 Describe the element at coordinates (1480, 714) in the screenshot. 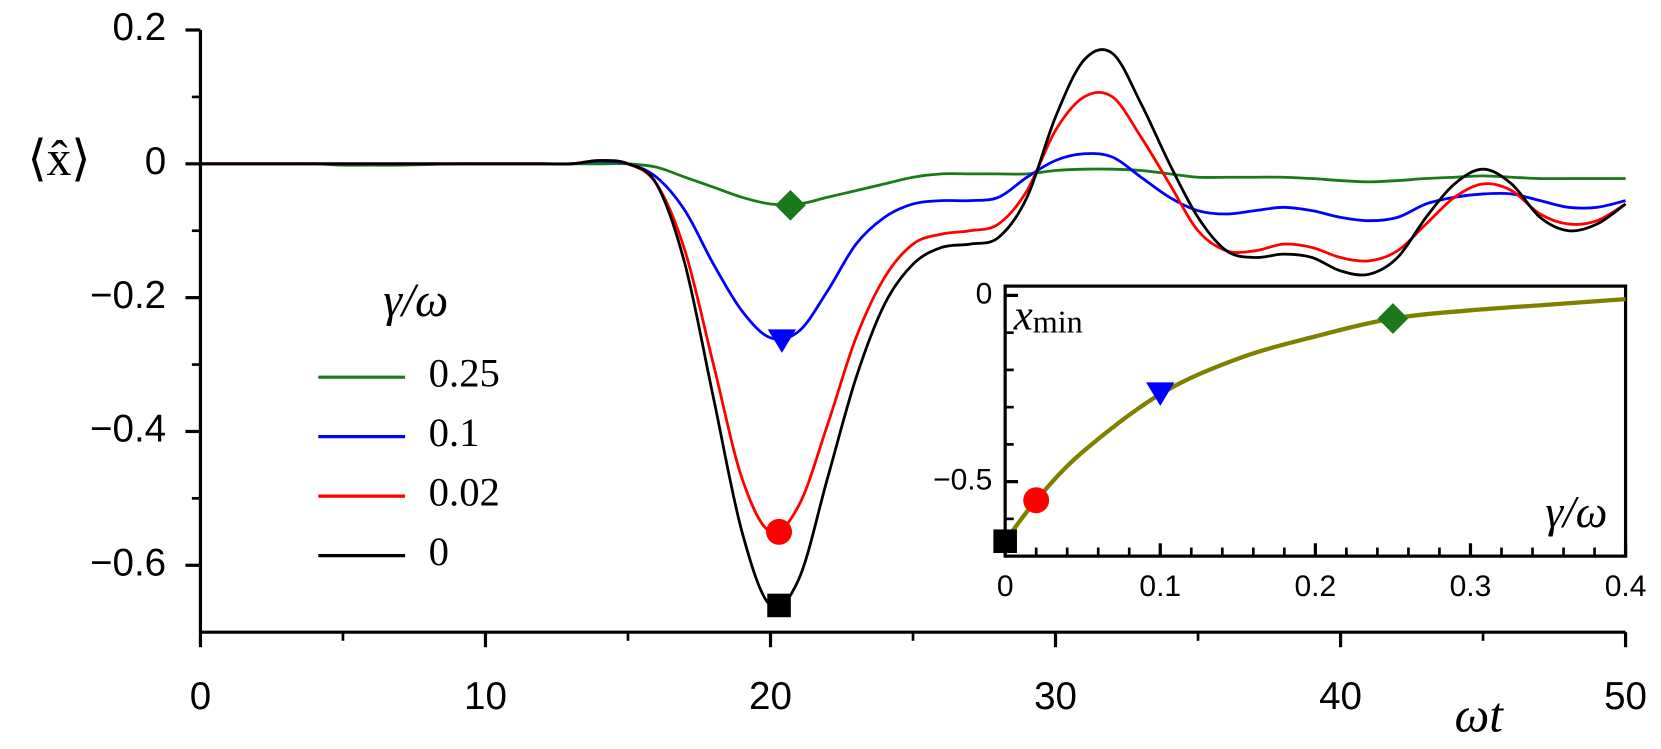

I see `x-axis-label: ωt` at that location.